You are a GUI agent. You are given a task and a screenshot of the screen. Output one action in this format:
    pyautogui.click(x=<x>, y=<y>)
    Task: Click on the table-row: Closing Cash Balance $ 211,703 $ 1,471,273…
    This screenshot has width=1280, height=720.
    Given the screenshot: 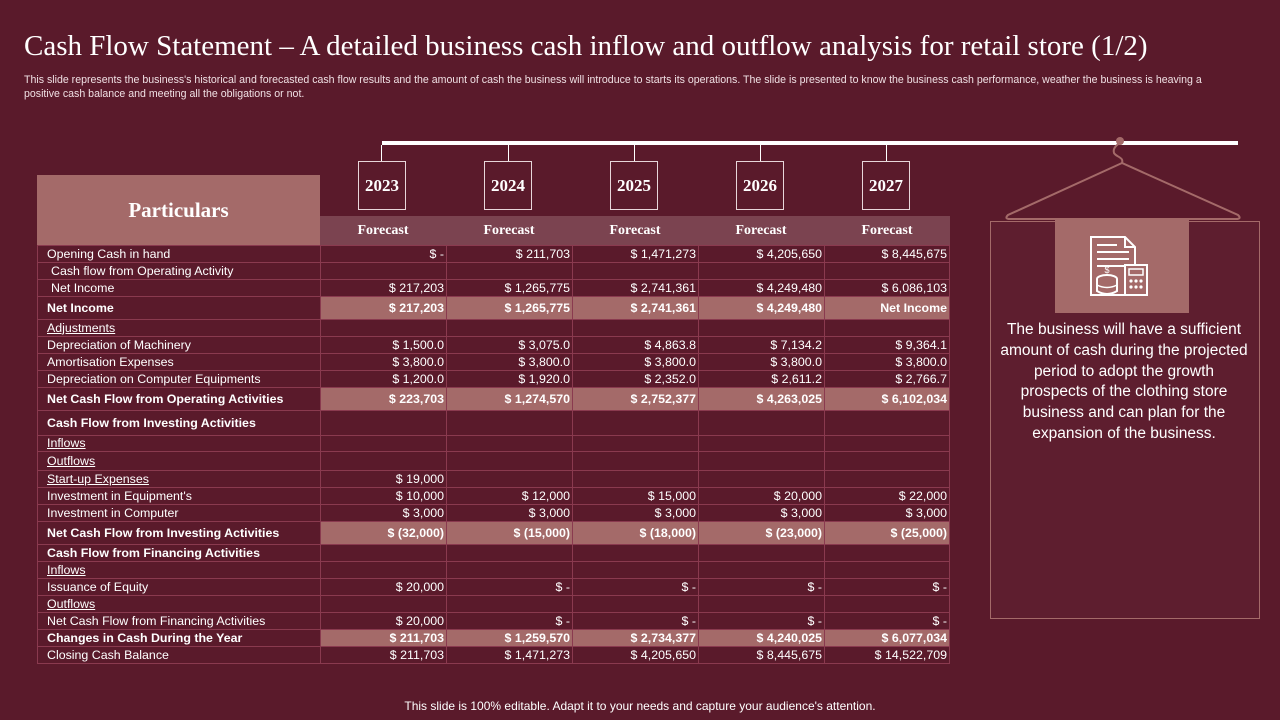 What is the action you would take?
    pyautogui.click(x=493, y=655)
    